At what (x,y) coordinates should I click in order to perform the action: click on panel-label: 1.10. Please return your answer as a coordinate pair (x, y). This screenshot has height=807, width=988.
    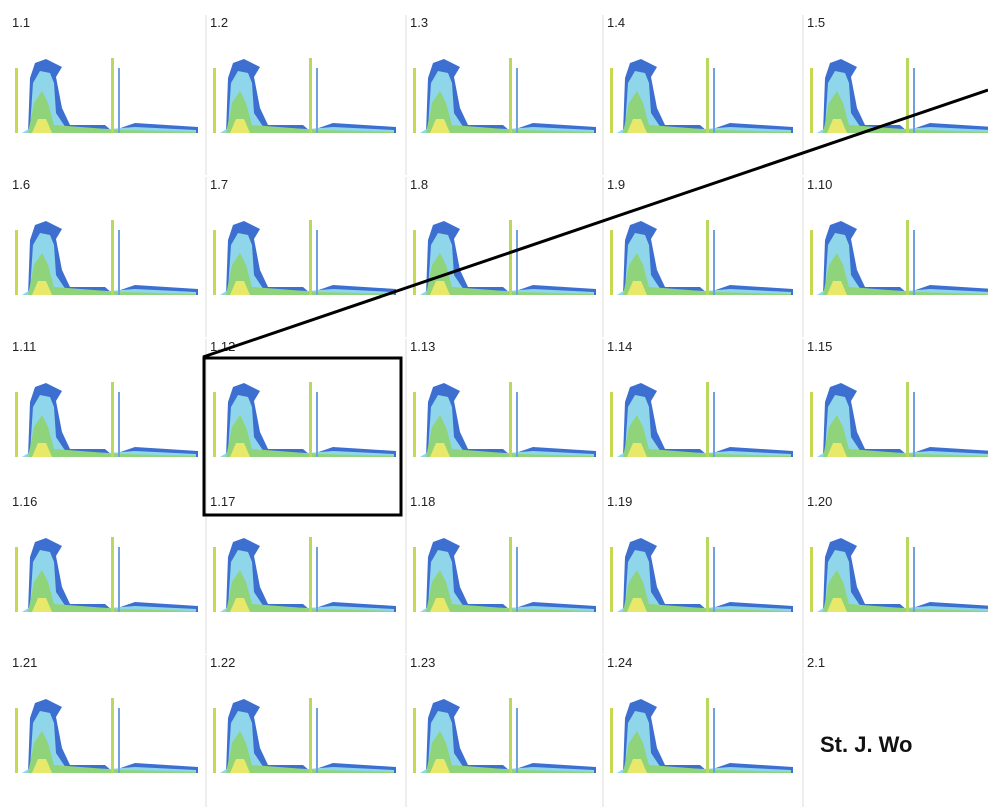
    Looking at the image, I should click on (819, 184).